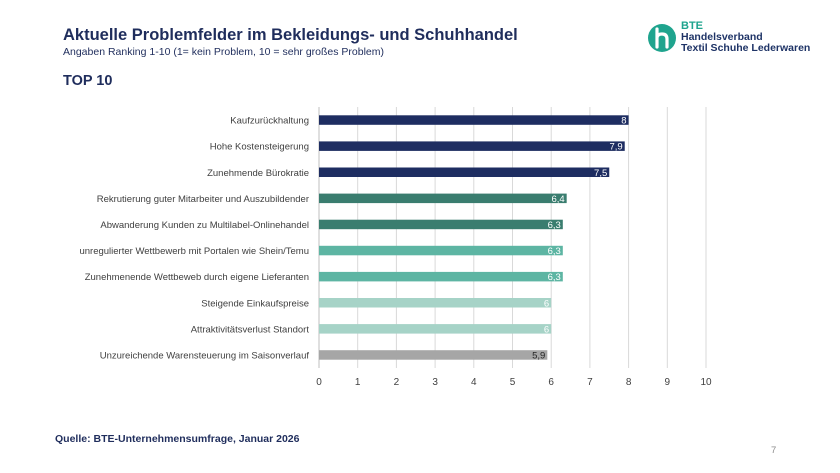 Image resolution: width=840 pixels, height=473 pixels. I want to click on top10-label: TOP 10, so click(88, 81).